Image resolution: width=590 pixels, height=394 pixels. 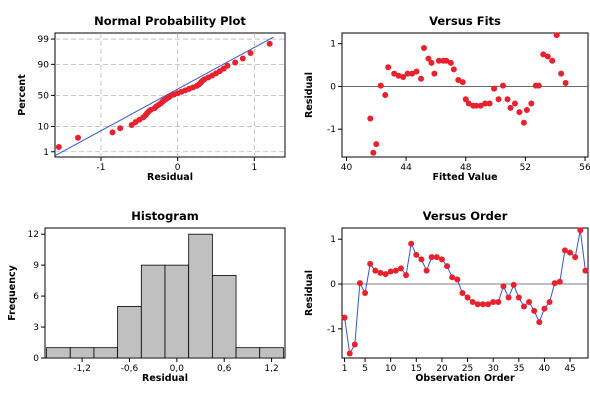 What do you see at coordinates (416, 369) in the screenshot?
I see `order-x-tick-15: 15` at bounding box center [416, 369].